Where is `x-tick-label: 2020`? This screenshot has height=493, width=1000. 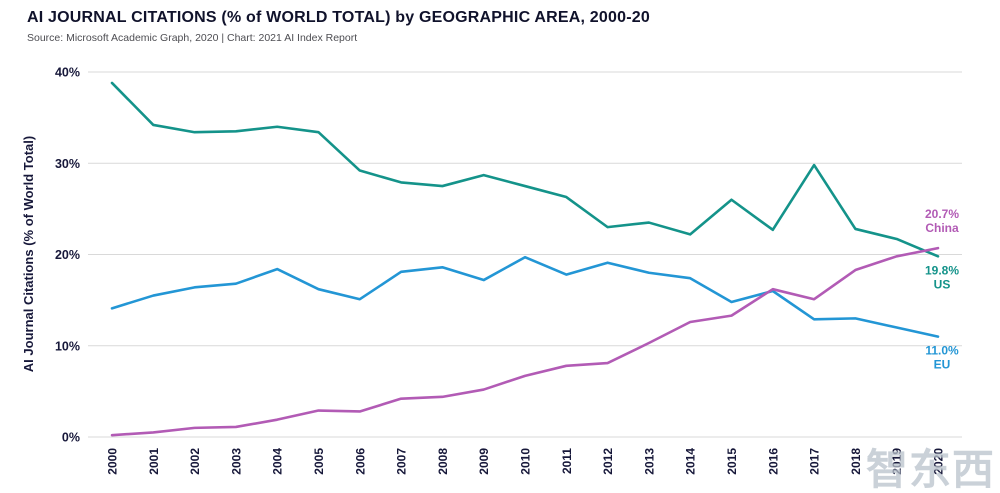
x-tick-label: 2020 is located at coordinates (939, 461).